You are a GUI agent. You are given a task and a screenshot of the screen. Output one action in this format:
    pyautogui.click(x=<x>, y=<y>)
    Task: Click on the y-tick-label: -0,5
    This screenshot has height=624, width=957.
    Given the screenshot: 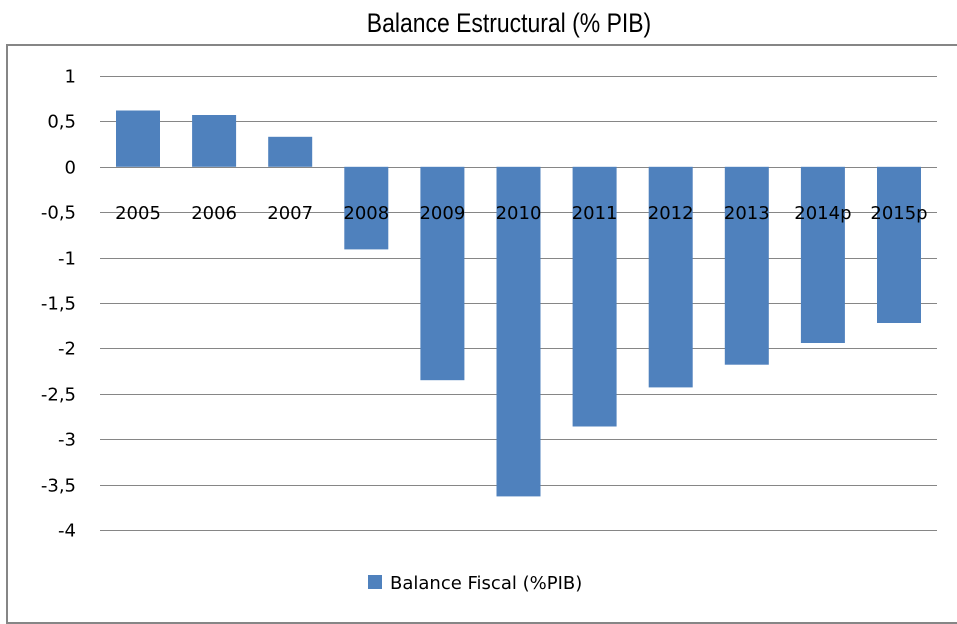 What is the action you would take?
    pyautogui.click(x=58, y=213)
    